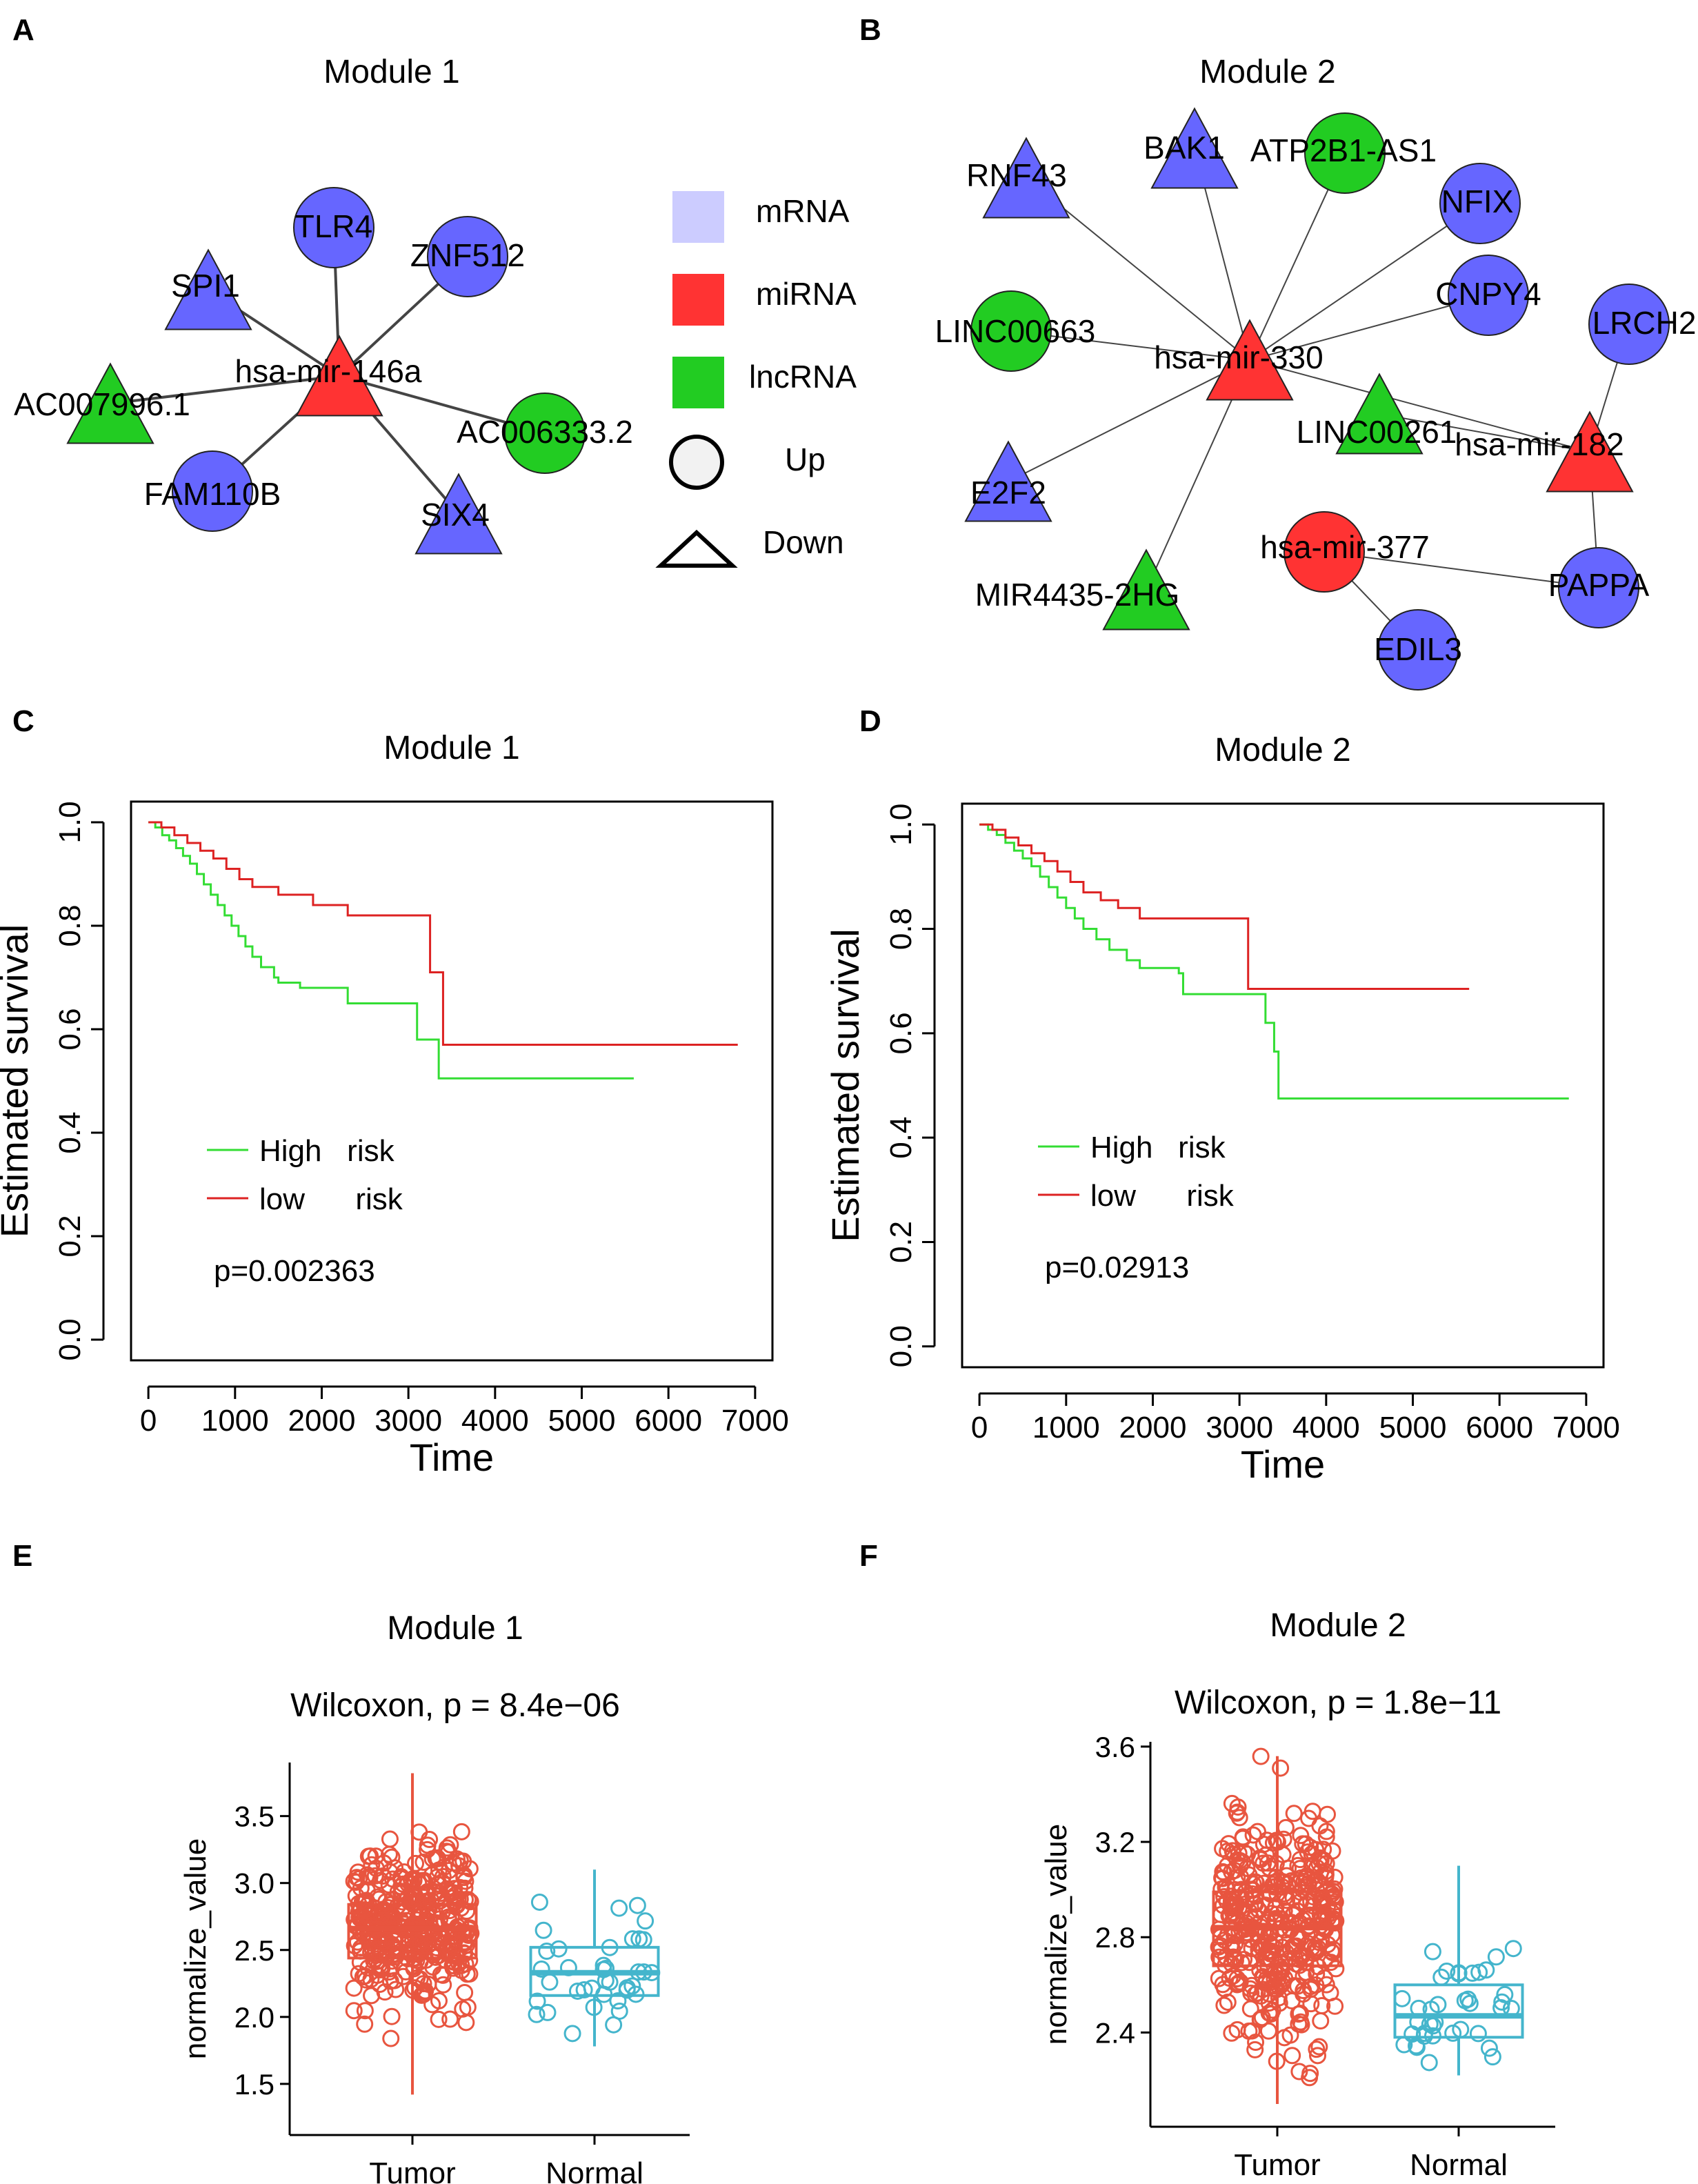  Describe the element at coordinates (1326, 1428) in the screenshot. I see `x-tick-label: 4000` at that location.